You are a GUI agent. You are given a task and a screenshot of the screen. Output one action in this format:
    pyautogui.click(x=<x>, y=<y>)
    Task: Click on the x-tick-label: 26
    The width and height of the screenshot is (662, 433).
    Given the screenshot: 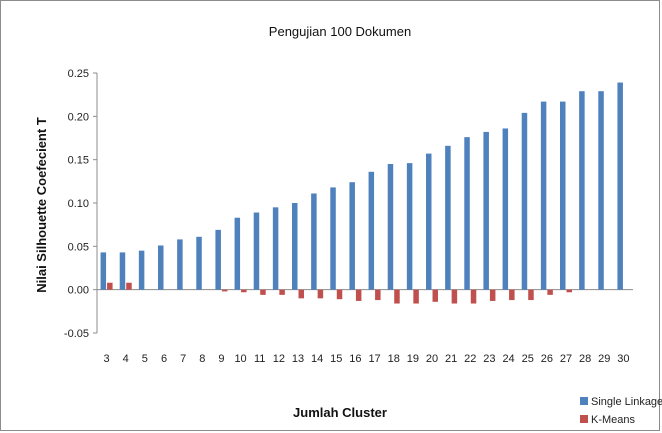 What is the action you would take?
    pyautogui.click(x=547, y=359)
    